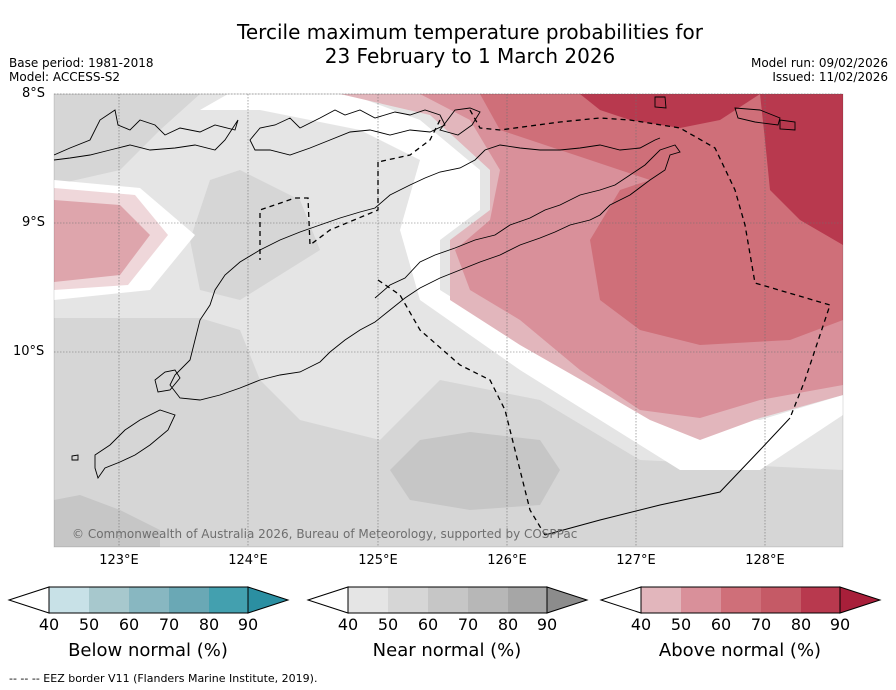  I want to click on below-tick-50: 50, so click(89, 624).